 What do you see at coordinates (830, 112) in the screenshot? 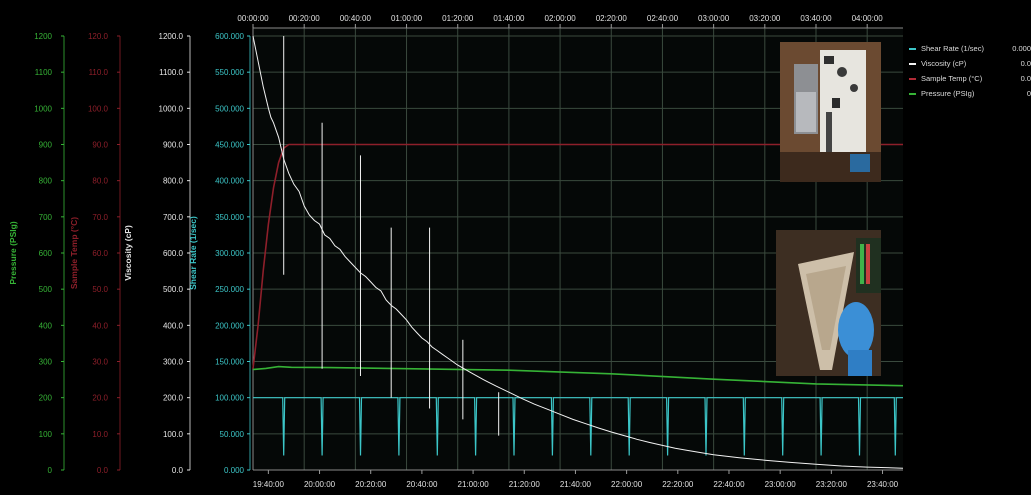
I see `rheometer-machine-photo` at bounding box center [830, 112].